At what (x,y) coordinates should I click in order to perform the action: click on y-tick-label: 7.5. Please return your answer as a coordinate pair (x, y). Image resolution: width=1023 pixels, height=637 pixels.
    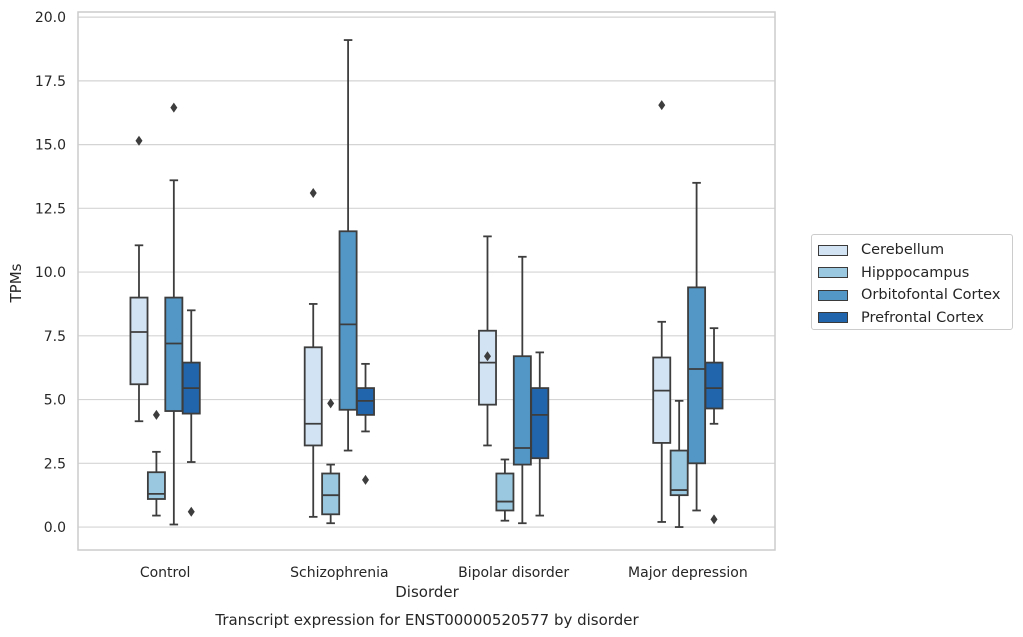
    Looking at the image, I should click on (55, 337).